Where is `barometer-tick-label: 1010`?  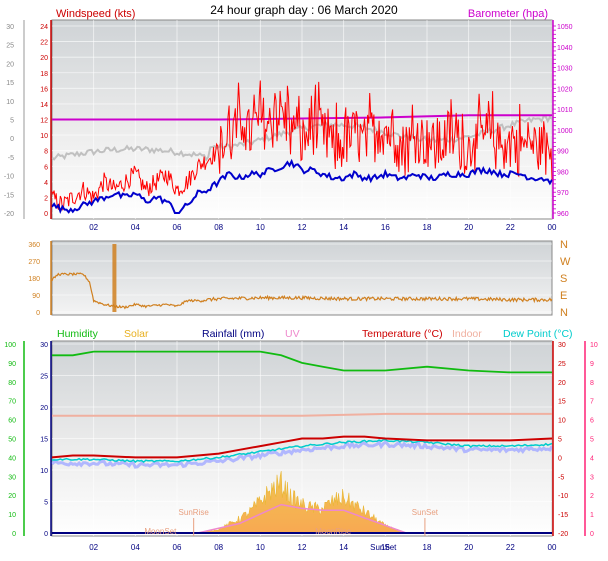 barometer-tick-label: 1010 is located at coordinates (565, 110).